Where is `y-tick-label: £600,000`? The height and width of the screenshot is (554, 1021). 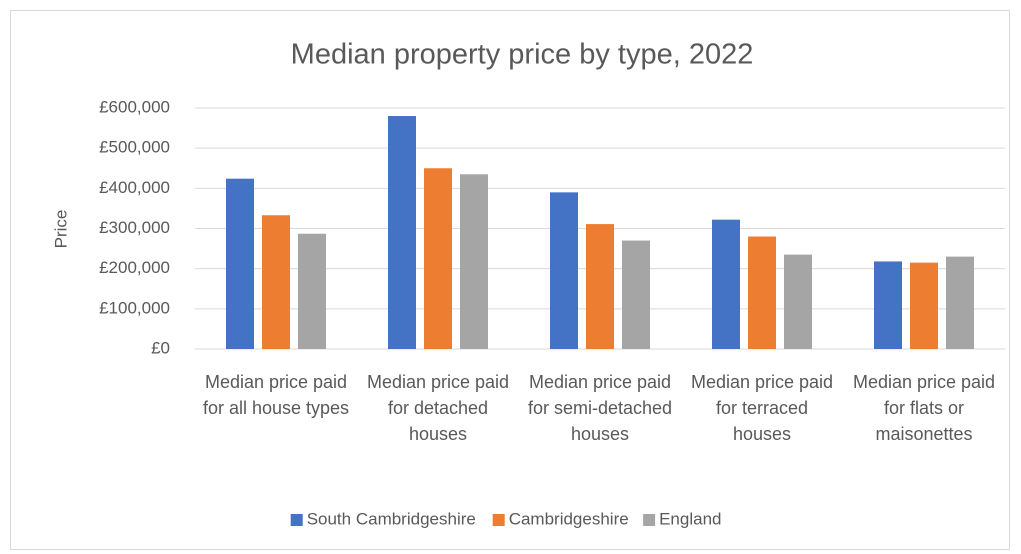
y-tick-label: £600,000 is located at coordinates (134, 106).